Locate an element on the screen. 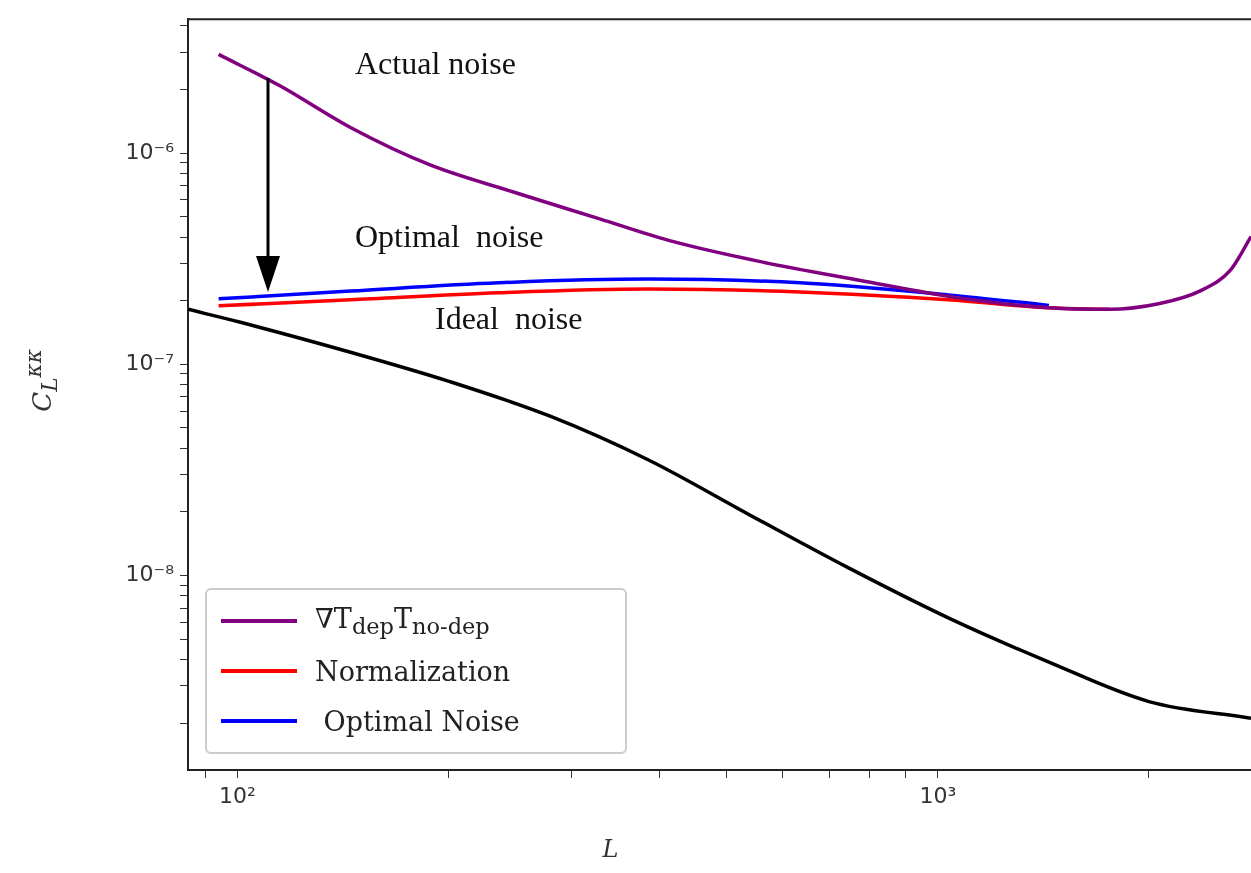 Image resolution: width=1251 pixels, height=873 pixels. y-tick-label: 10⁻⁸ is located at coordinates (150, 574).